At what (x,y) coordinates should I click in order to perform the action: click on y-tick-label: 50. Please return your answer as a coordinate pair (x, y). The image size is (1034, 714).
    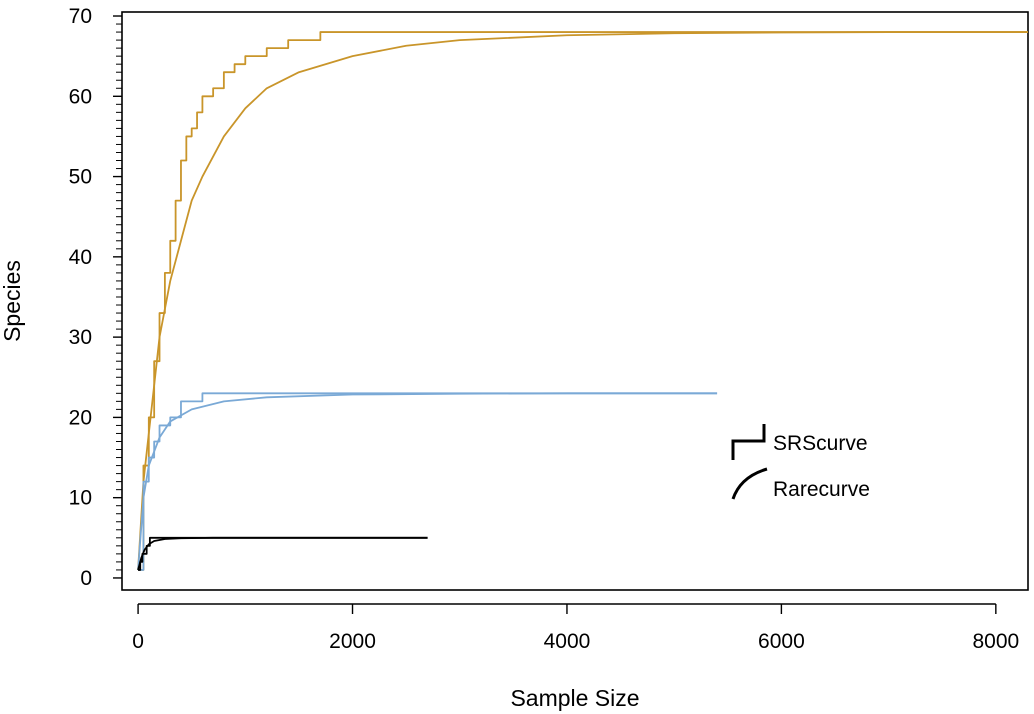
    Looking at the image, I should click on (80, 177).